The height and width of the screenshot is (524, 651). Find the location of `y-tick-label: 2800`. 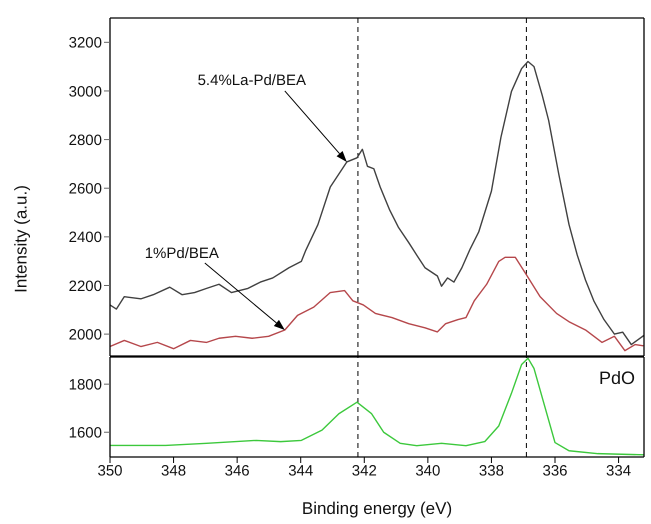

y-tick-label: 2800 is located at coordinates (85, 140).